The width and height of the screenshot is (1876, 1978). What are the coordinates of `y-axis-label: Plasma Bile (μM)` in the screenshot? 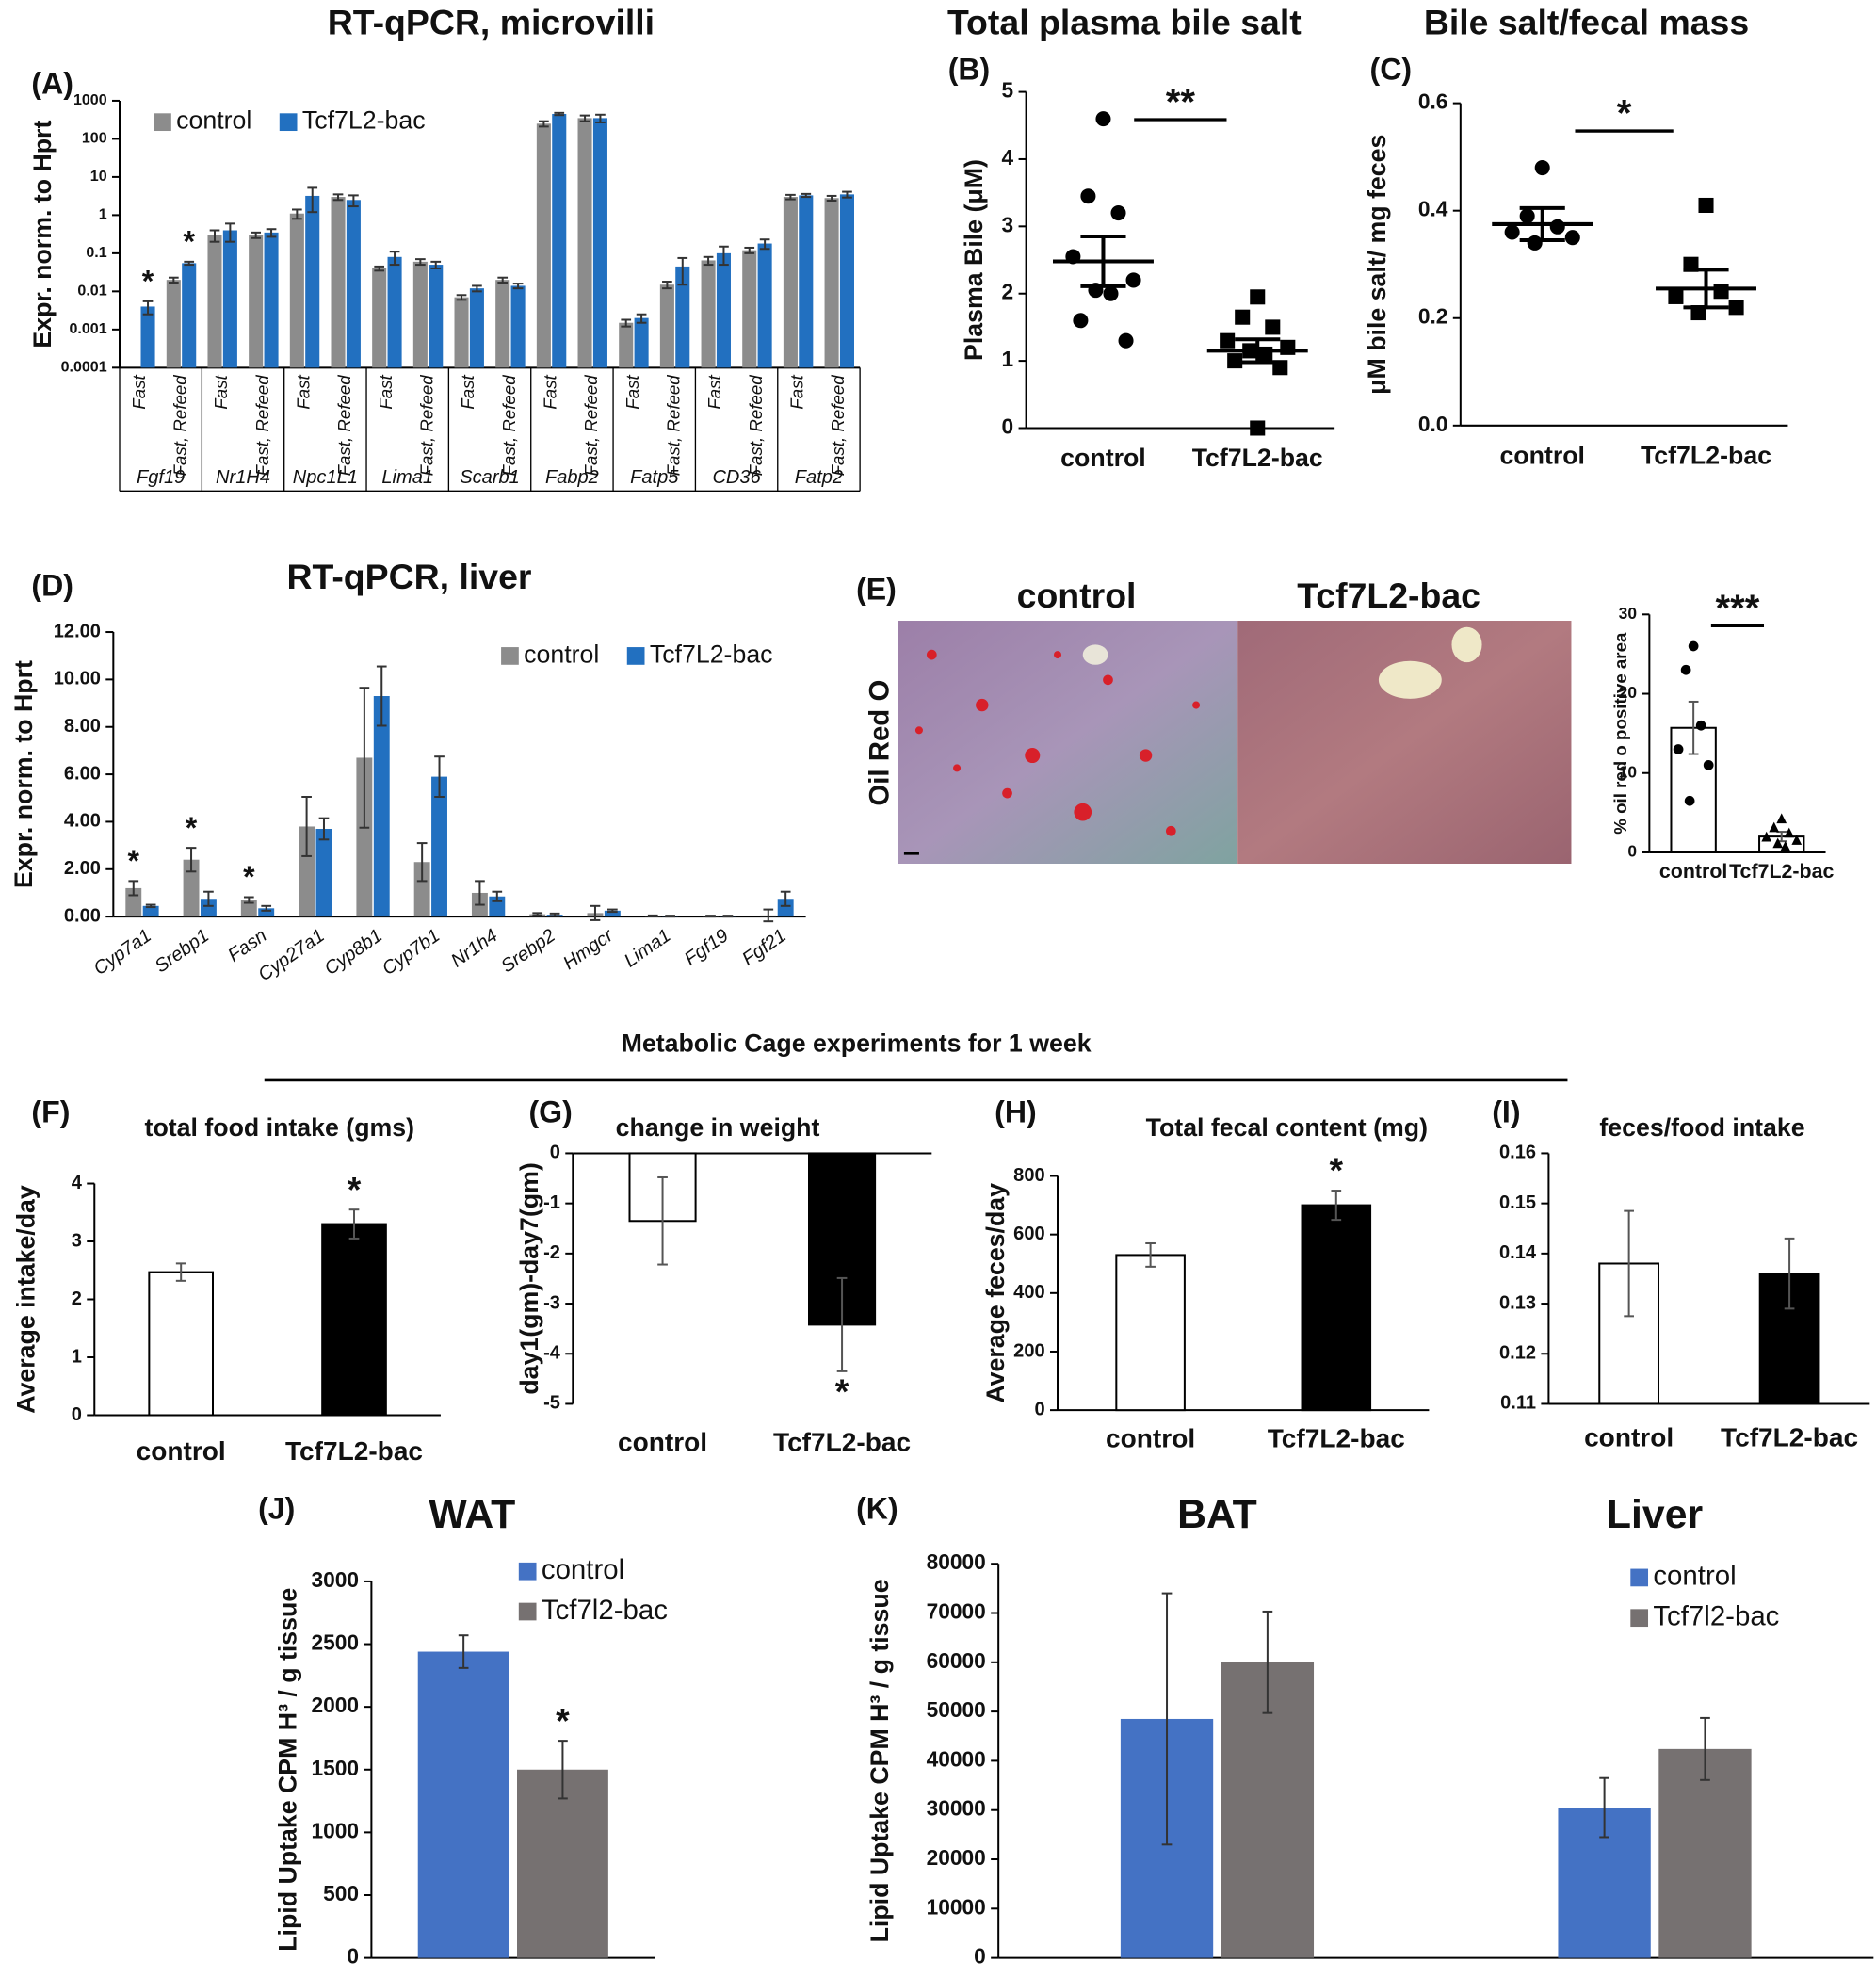 It's located at (974, 260).